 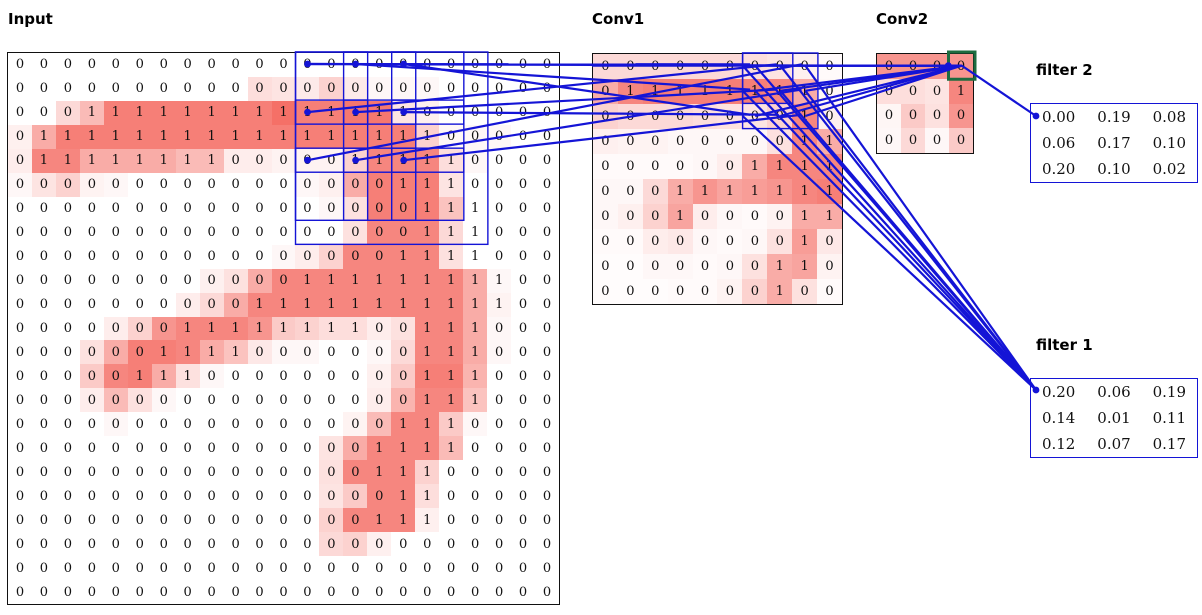 What do you see at coordinates (1064, 70) in the screenshot?
I see `filter-title-2: filter 2` at bounding box center [1064, 70].